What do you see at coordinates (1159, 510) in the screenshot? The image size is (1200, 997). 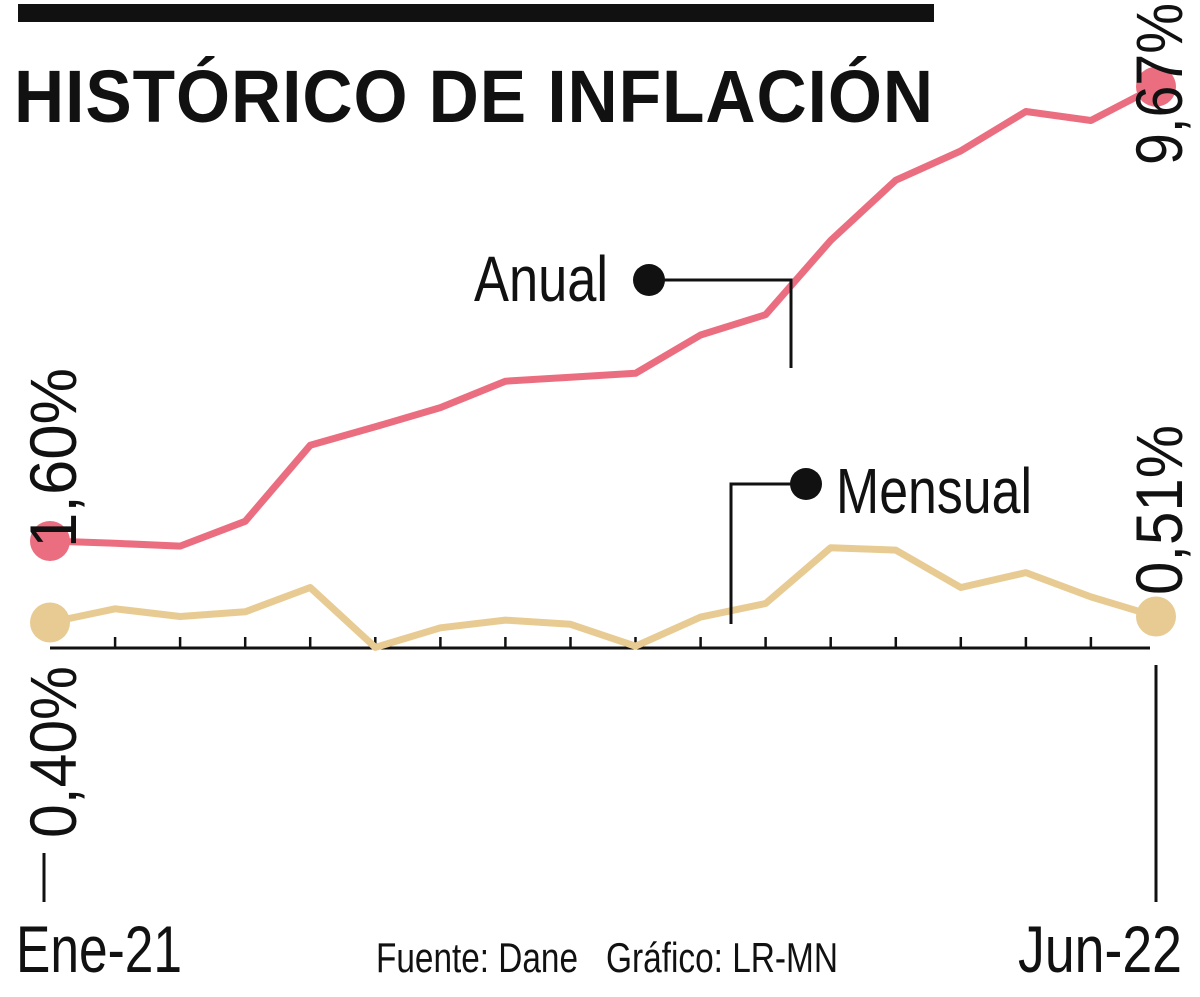 I see `monthly-end-value-label: 0,51%` at bounding box center [1159, 510].